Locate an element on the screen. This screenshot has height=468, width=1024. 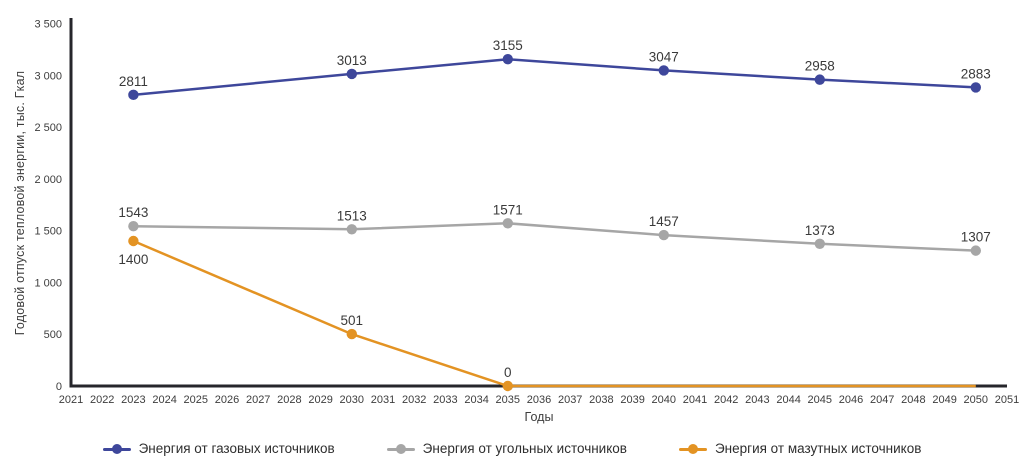
data-point-label: 2811 is located at coordinates (133, 81).